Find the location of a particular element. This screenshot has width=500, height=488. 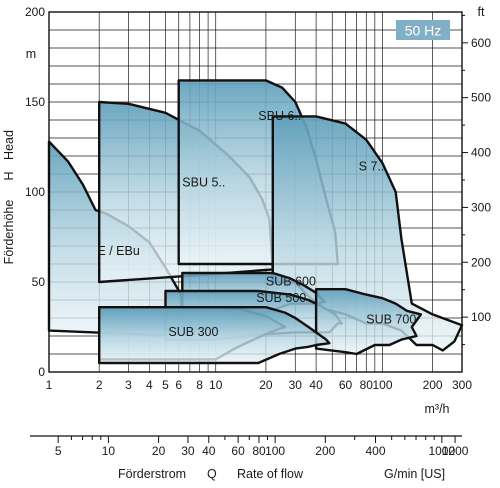

region-label-sub-700: SUB 700 is located at coordinates (391, 319).